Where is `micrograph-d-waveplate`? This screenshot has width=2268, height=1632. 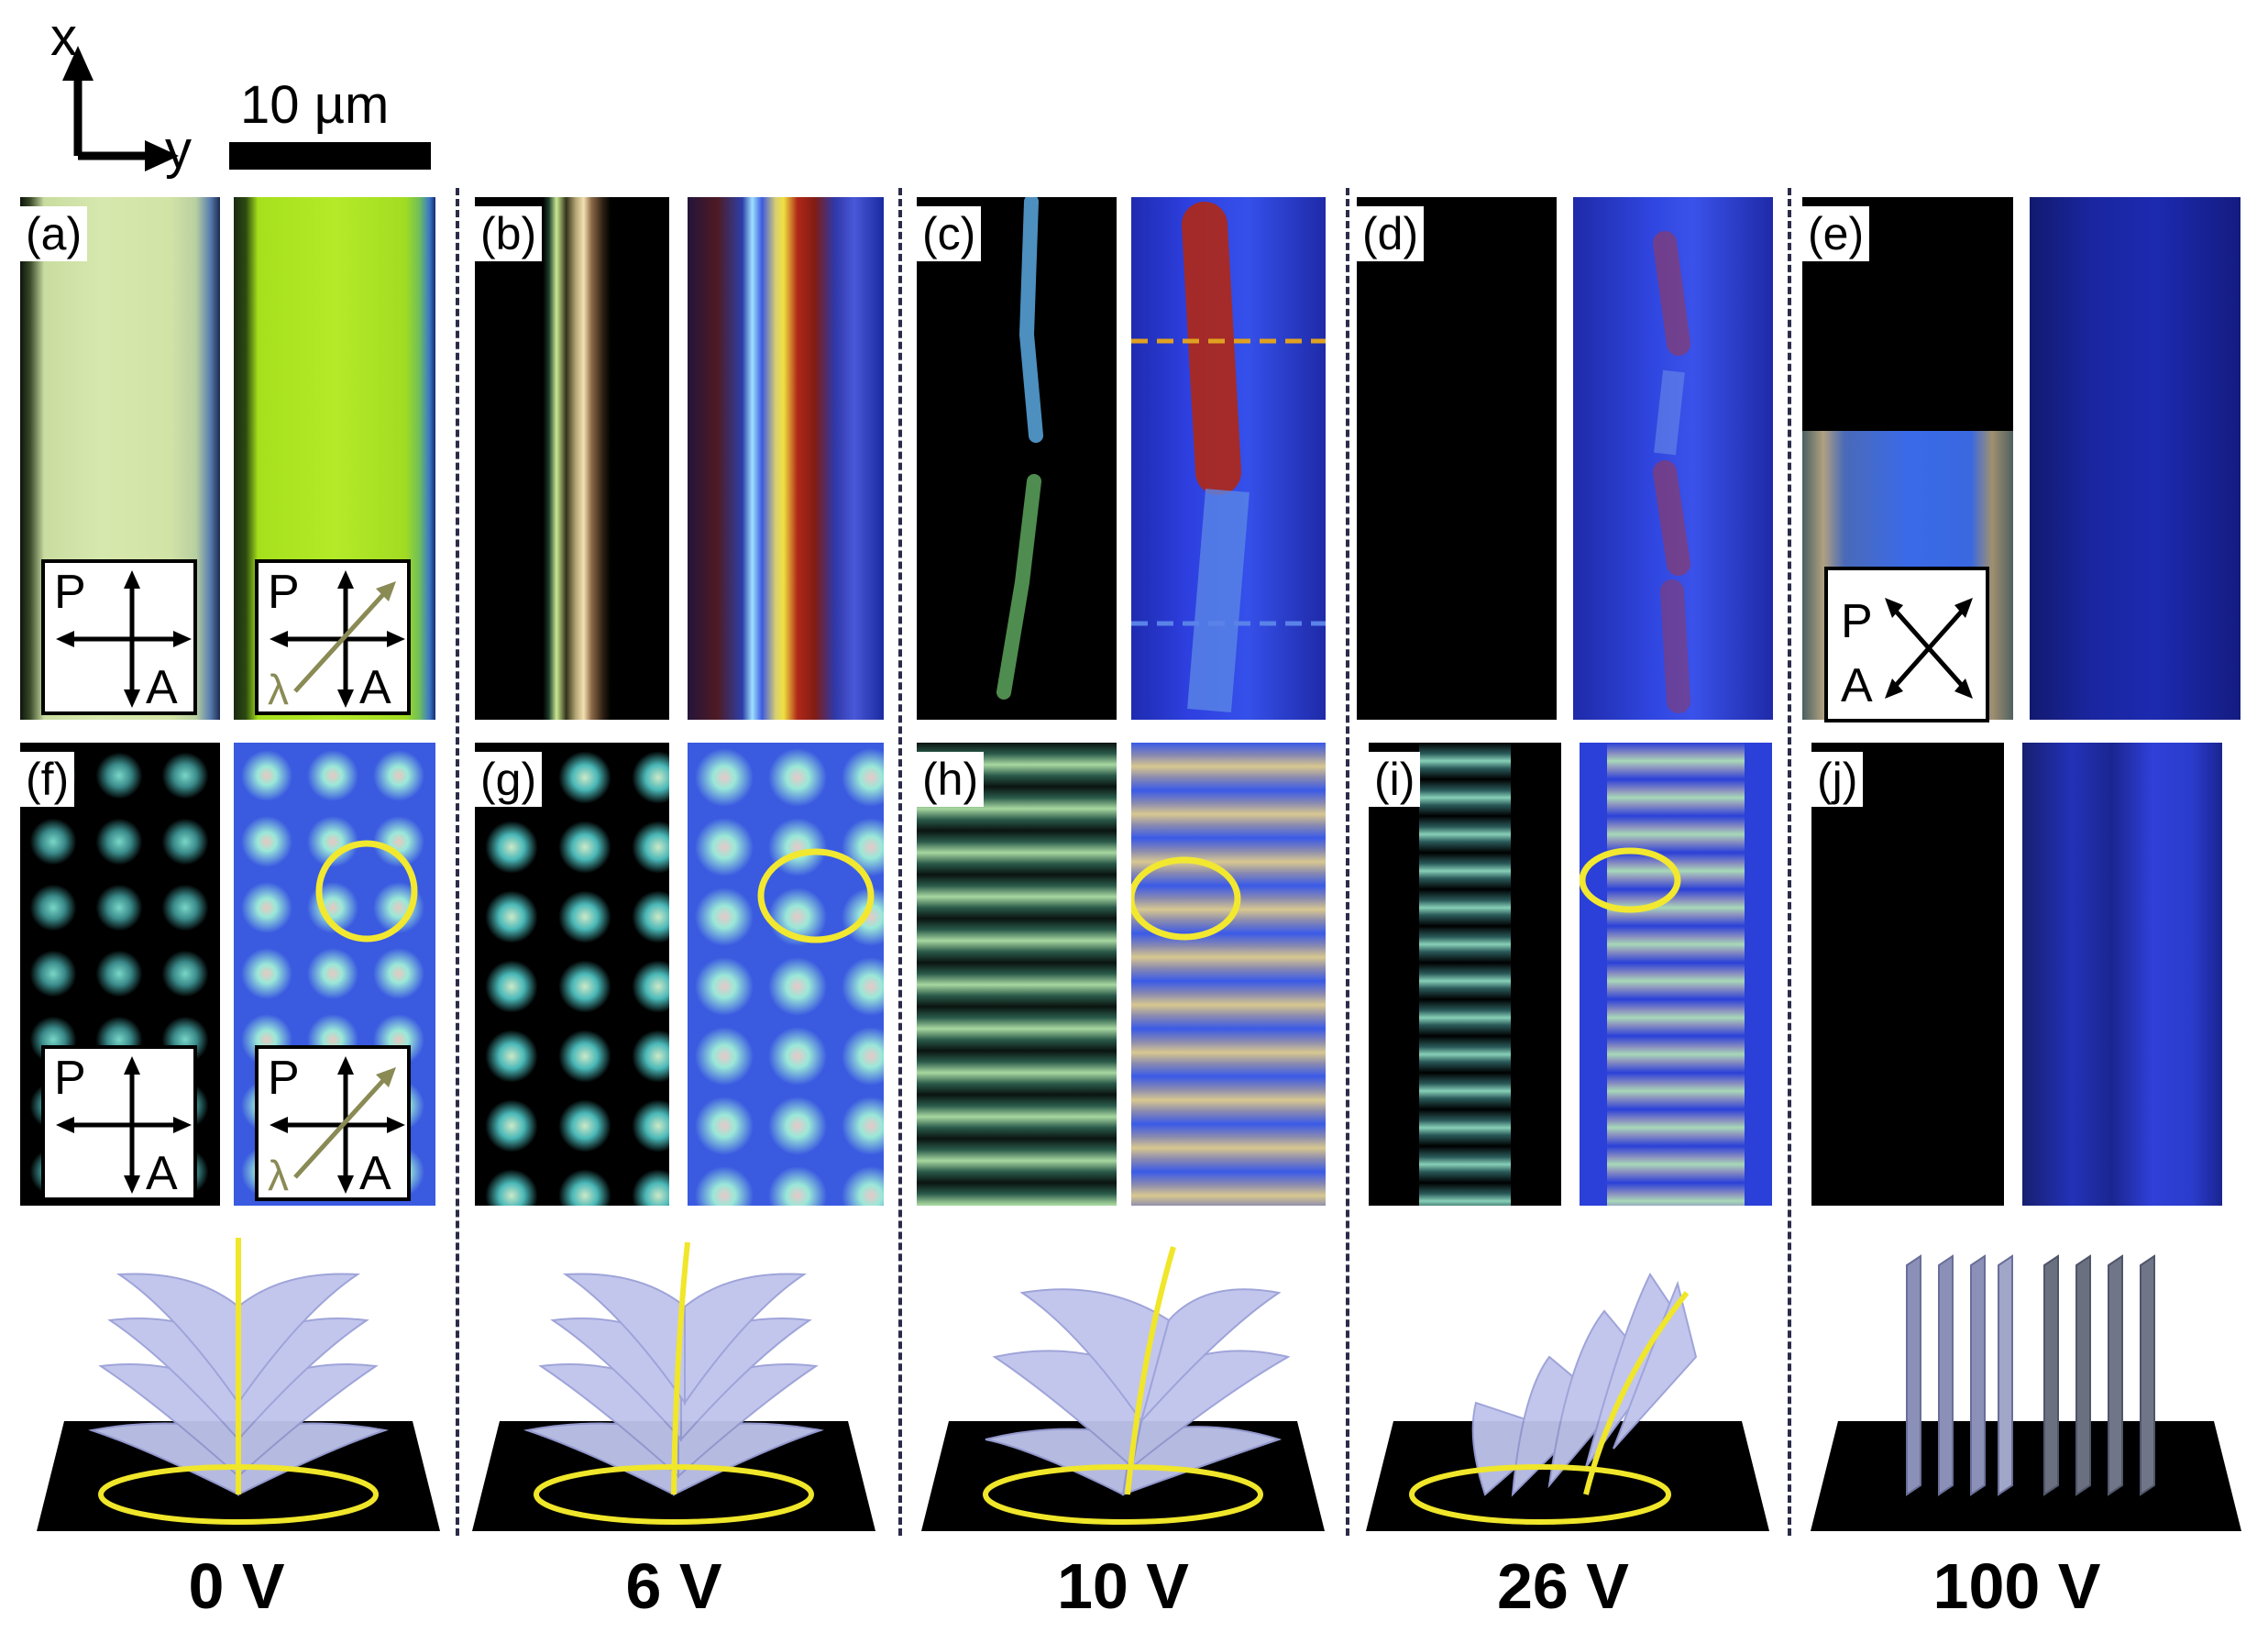 micrograph-d-waveplate is located at coordinates (1673, 458).